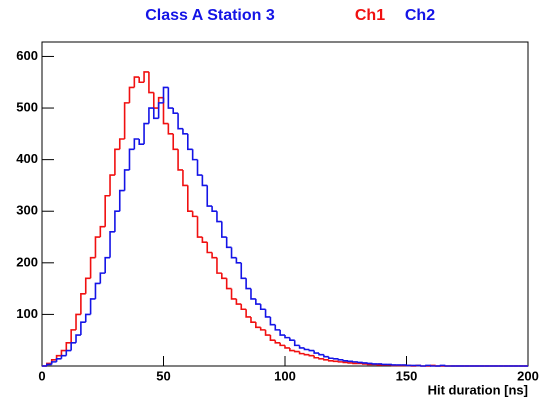  Describe the element at coordinates (285, 375) in the screenshot. I see `x-tick-label: 100` at that location.